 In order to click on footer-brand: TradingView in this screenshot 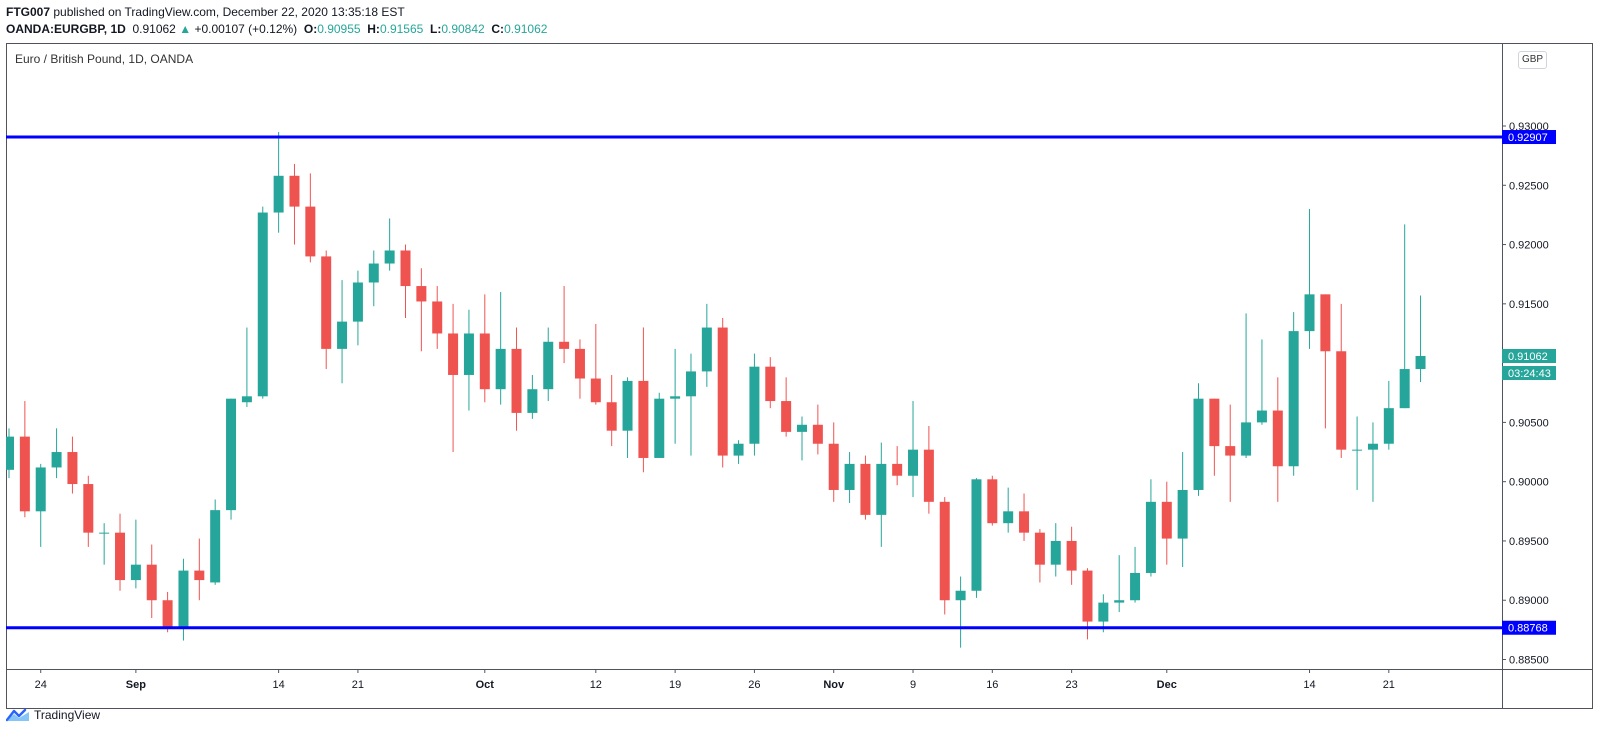, I will do `click(53, 715)`.